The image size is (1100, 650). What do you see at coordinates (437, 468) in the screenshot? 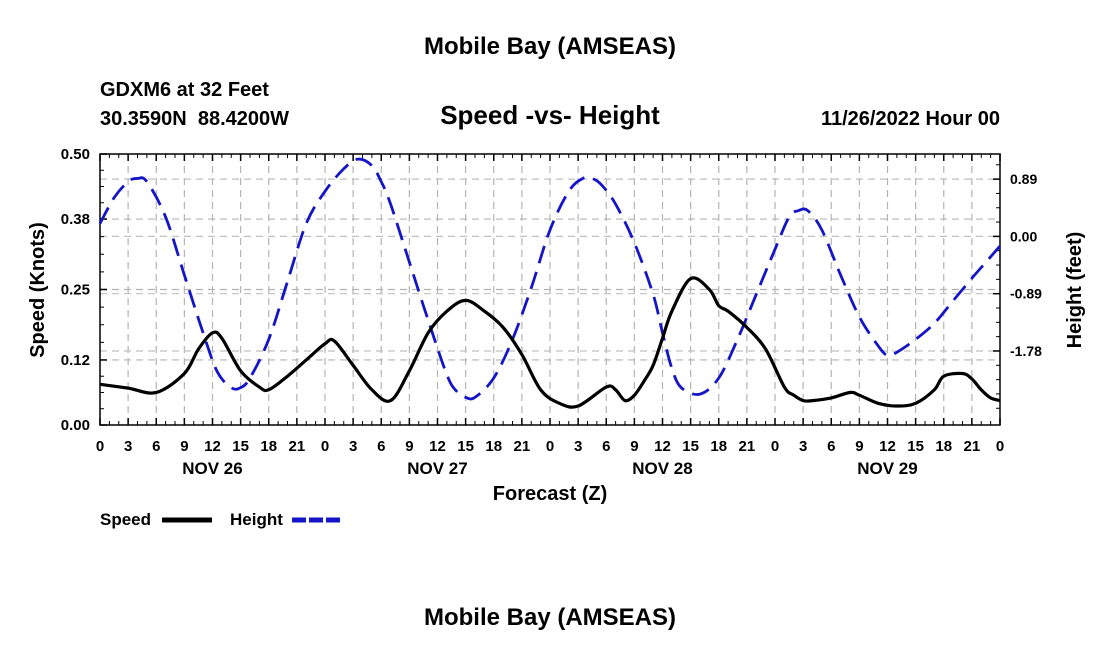
I see `day-label: NOV 27` at bounding box center [437, 468].